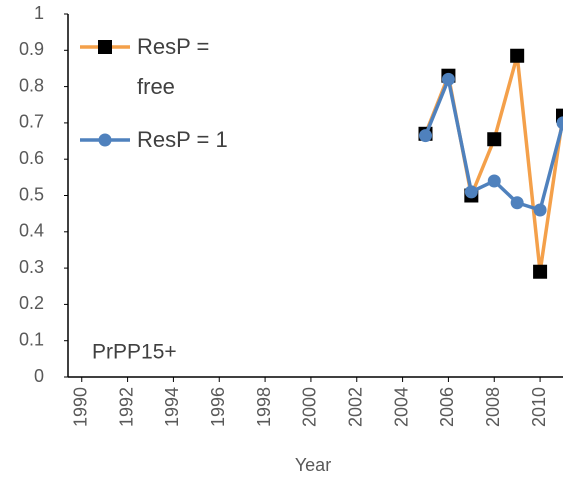  What do you see at coordinates (39, 13) in the screenshot?
I see `y-tick-label: 1` at bounding box center [39, 13].